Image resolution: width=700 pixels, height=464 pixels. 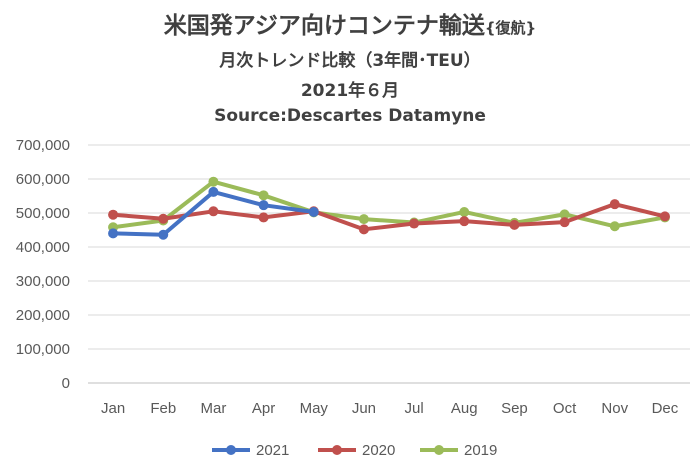 I want to click on x-tick-label: Apr, so click(x=263, y=408).